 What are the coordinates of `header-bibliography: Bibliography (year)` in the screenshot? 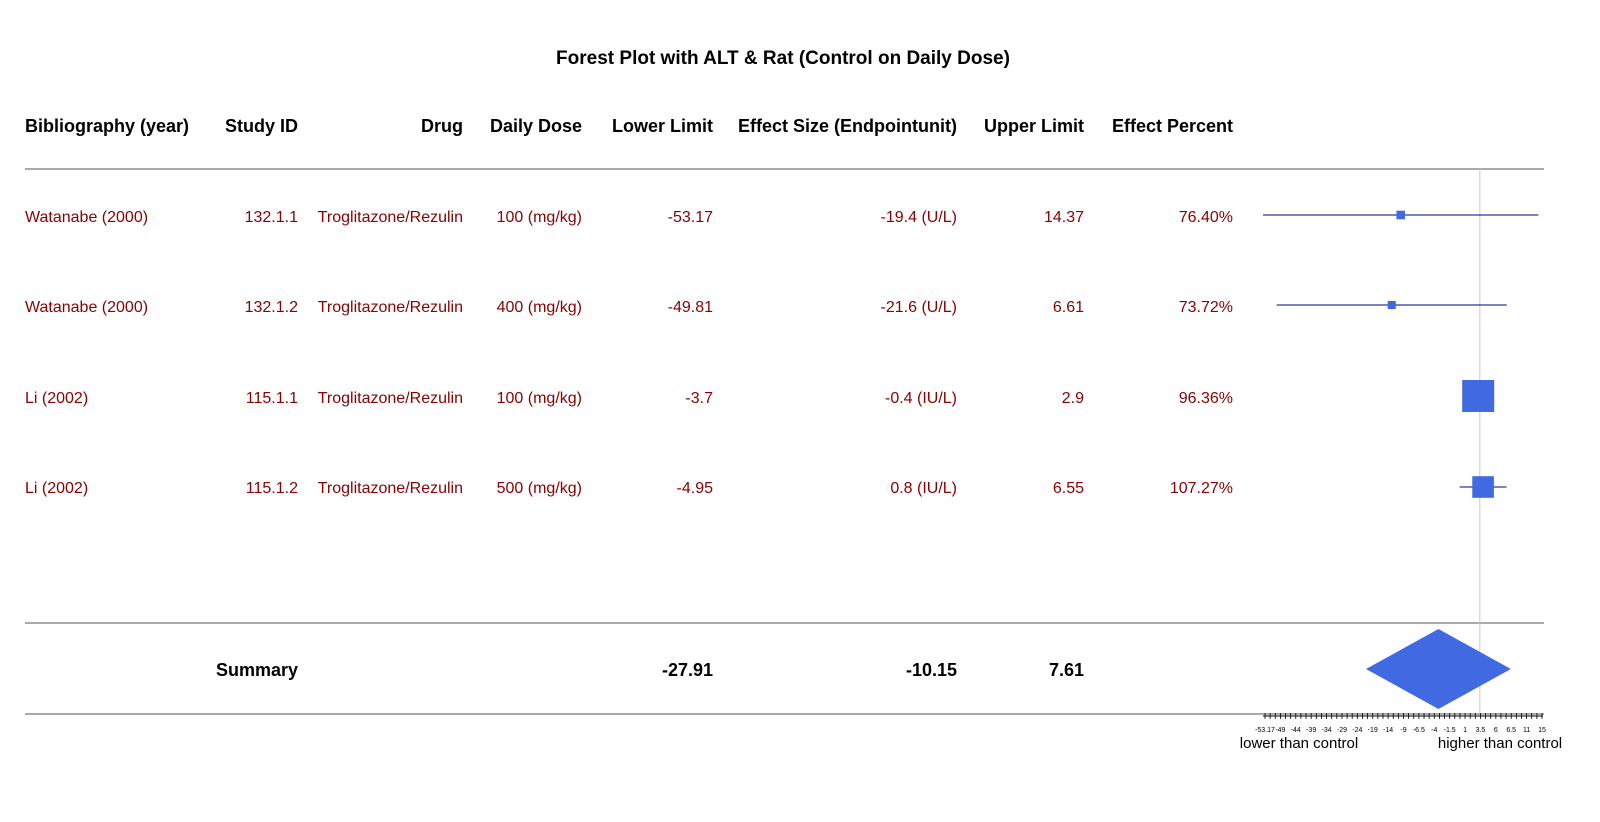 It's located at (107, 126).